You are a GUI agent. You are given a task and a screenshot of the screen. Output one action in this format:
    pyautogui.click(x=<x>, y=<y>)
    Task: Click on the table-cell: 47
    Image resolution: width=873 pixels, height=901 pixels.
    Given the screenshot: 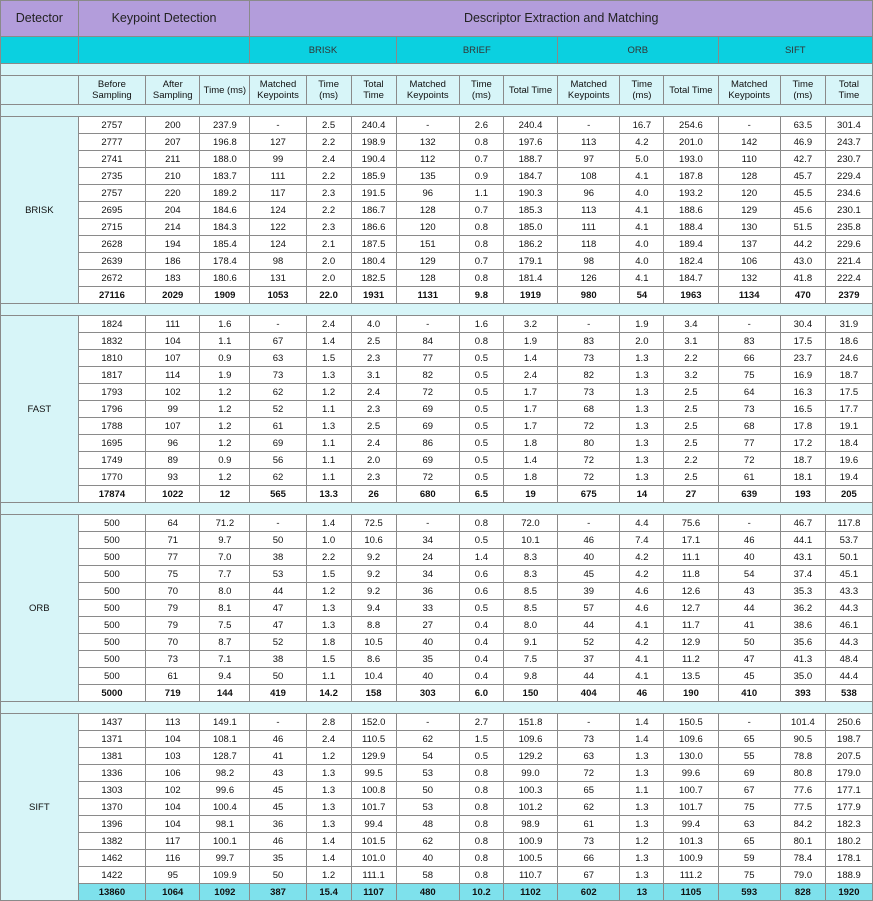 What is the action you would take?
    pyautogui.click(x=278, y=608)
    